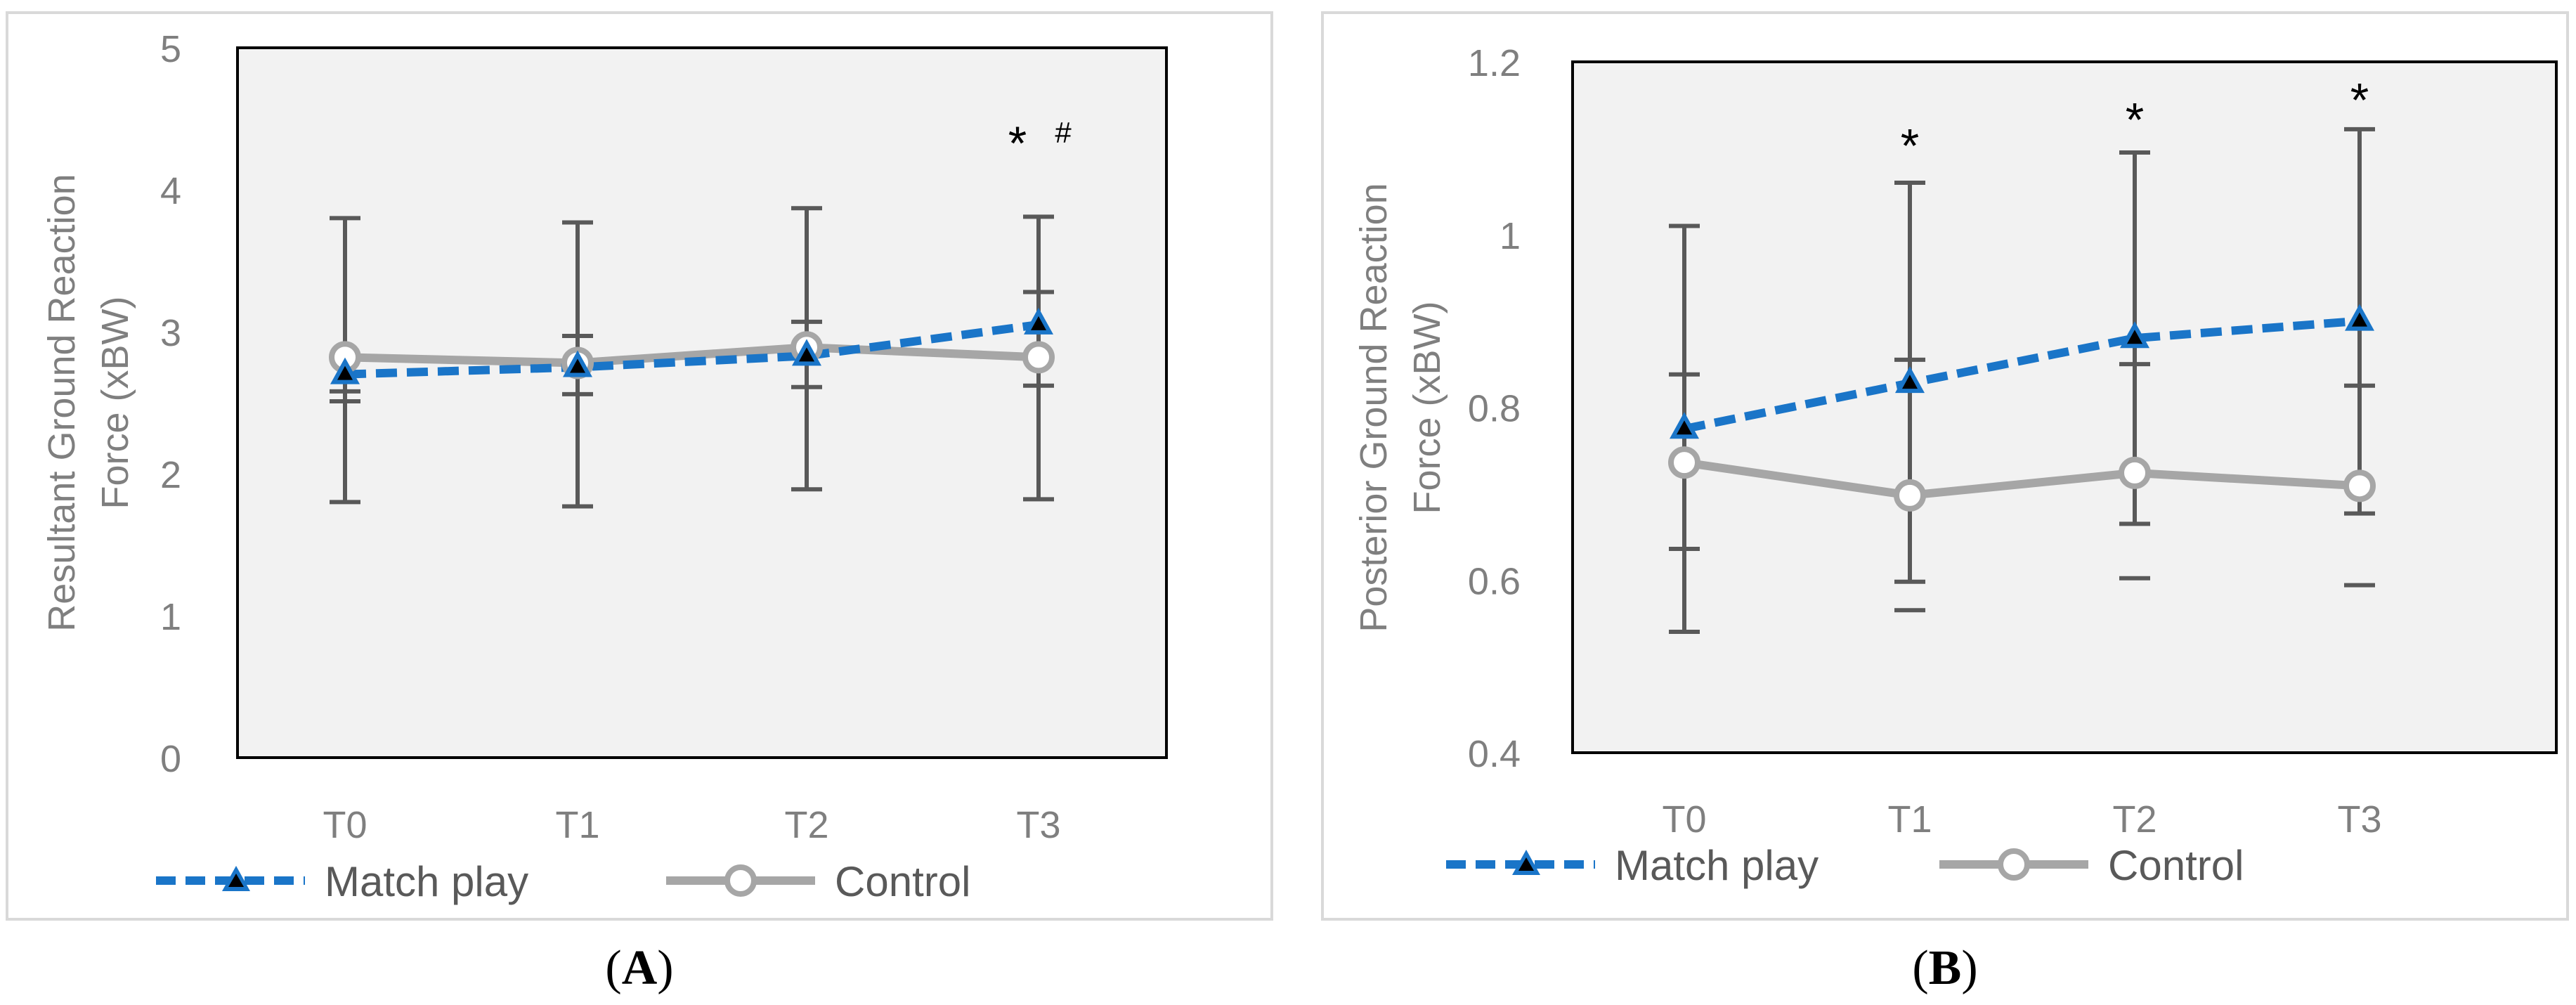 The width and height of the screenshot is (2576, 1005). Describe the element at coordinates (1526, 864) in the screenshot. I see `chart-b-legend-match-marker-inner` at that location.